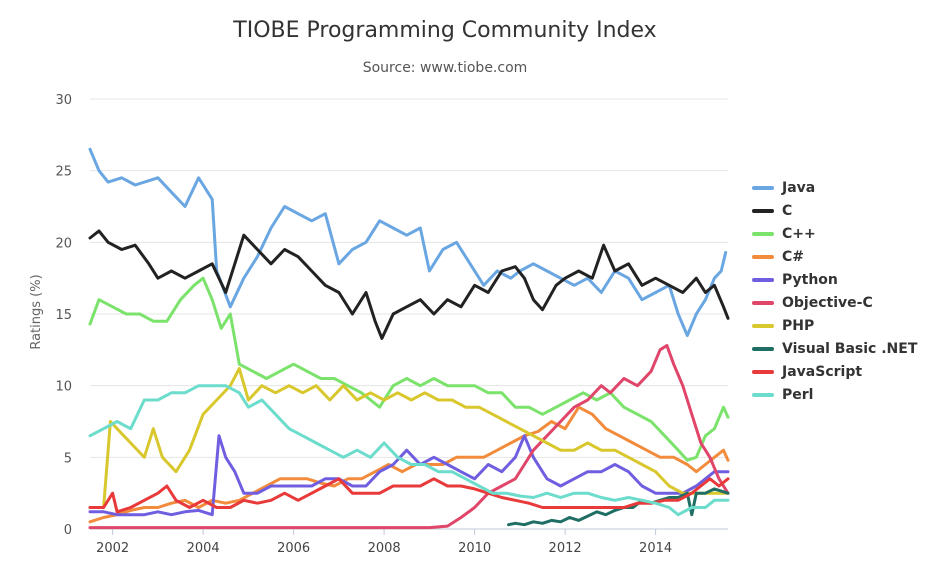 The image size is (941, 569). I want to click on y-axis-ticks: 0 5 10 15 20 25 30, so click(63, 315).